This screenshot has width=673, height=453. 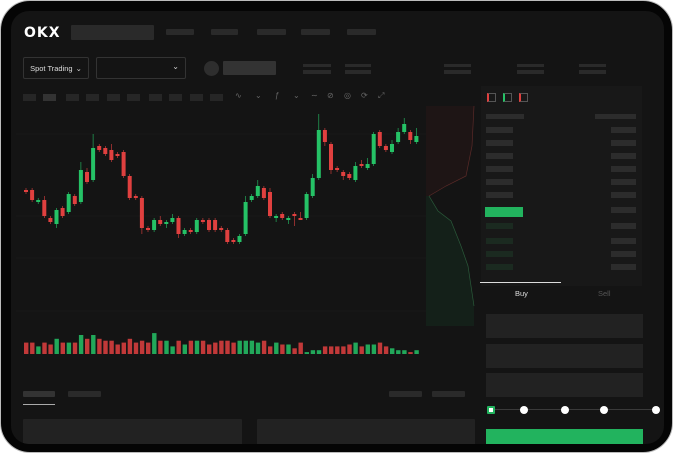 I want to click on okx-logo: OKX, so click(x=42, y=33).